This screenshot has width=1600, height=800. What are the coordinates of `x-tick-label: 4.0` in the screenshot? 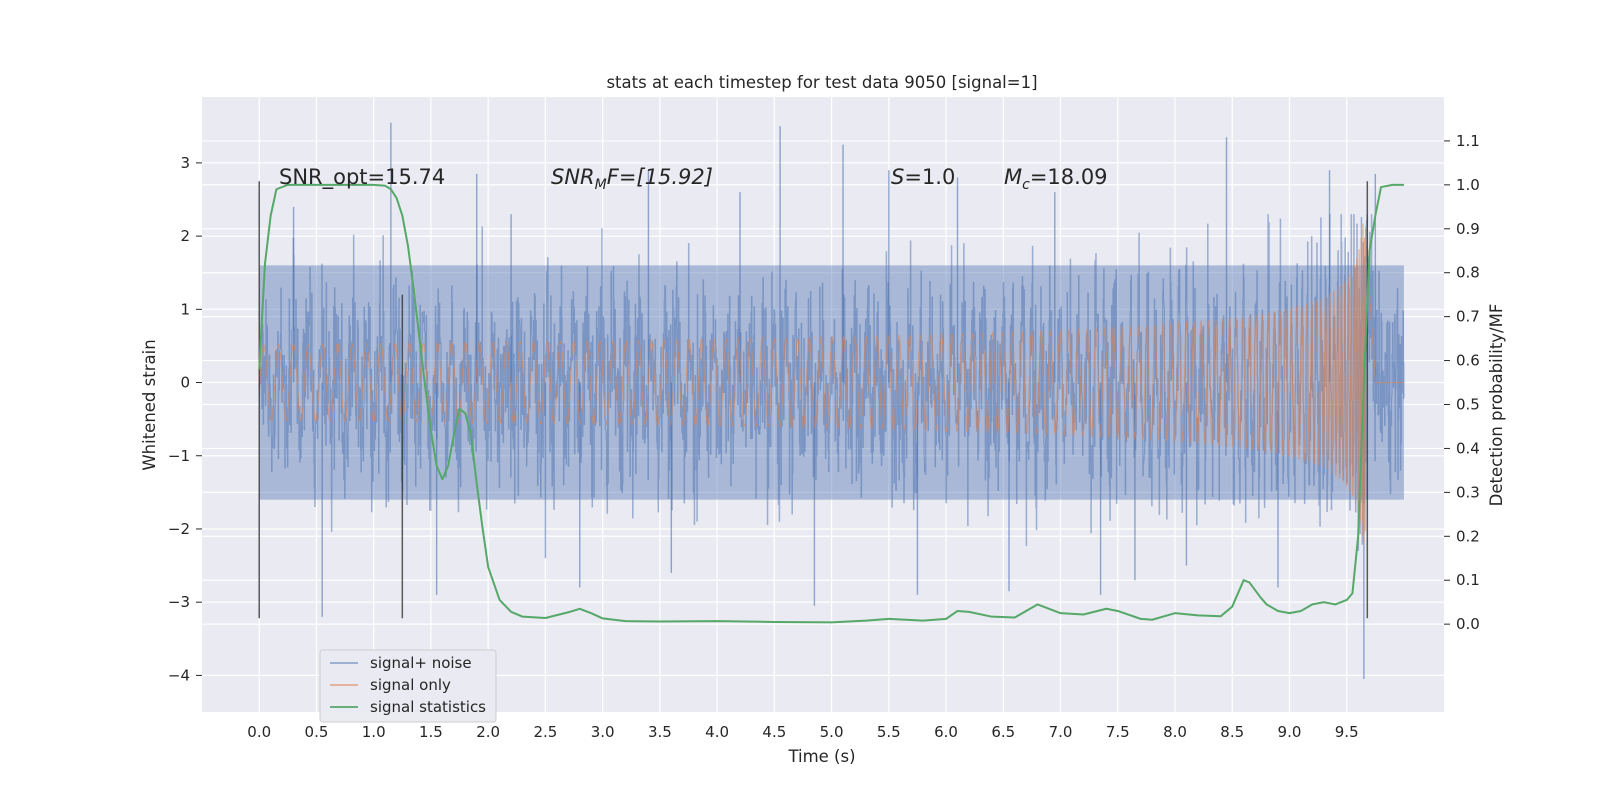 It's located at (717, 732).